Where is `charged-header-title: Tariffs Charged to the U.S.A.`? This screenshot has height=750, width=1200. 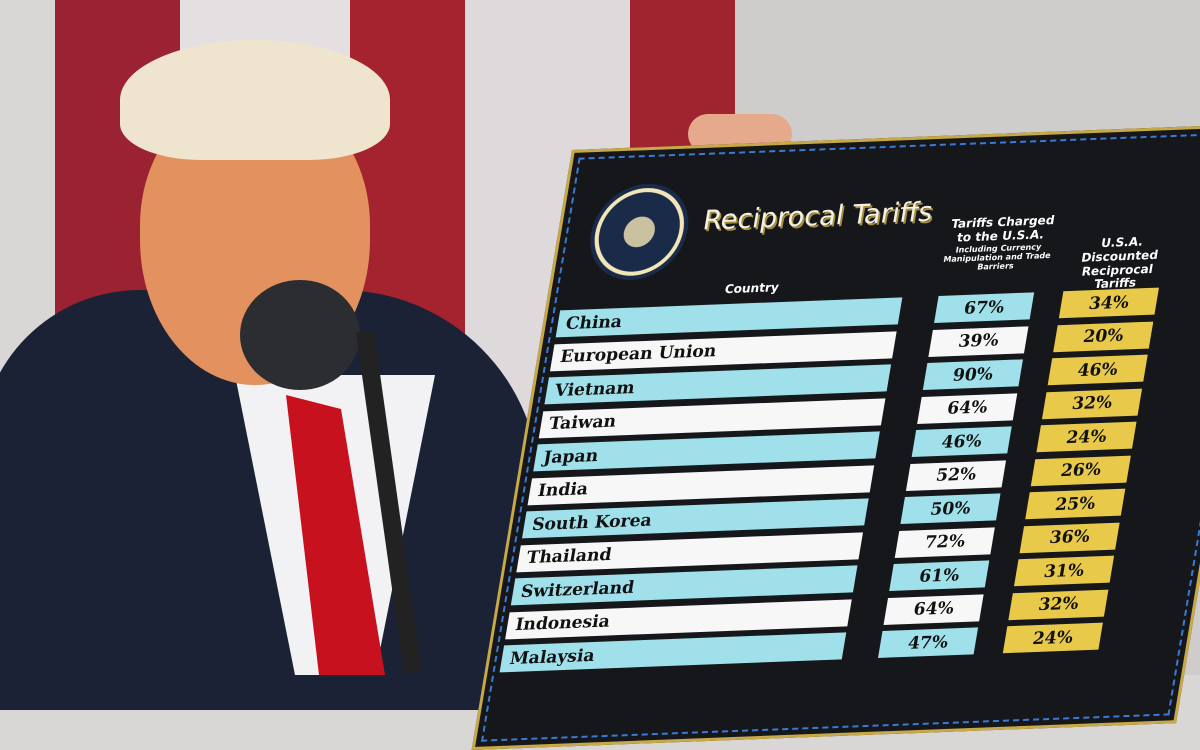
charged-header-title: Tariffs Charged to the U.S.A. is located at coordinates (1003, 229).